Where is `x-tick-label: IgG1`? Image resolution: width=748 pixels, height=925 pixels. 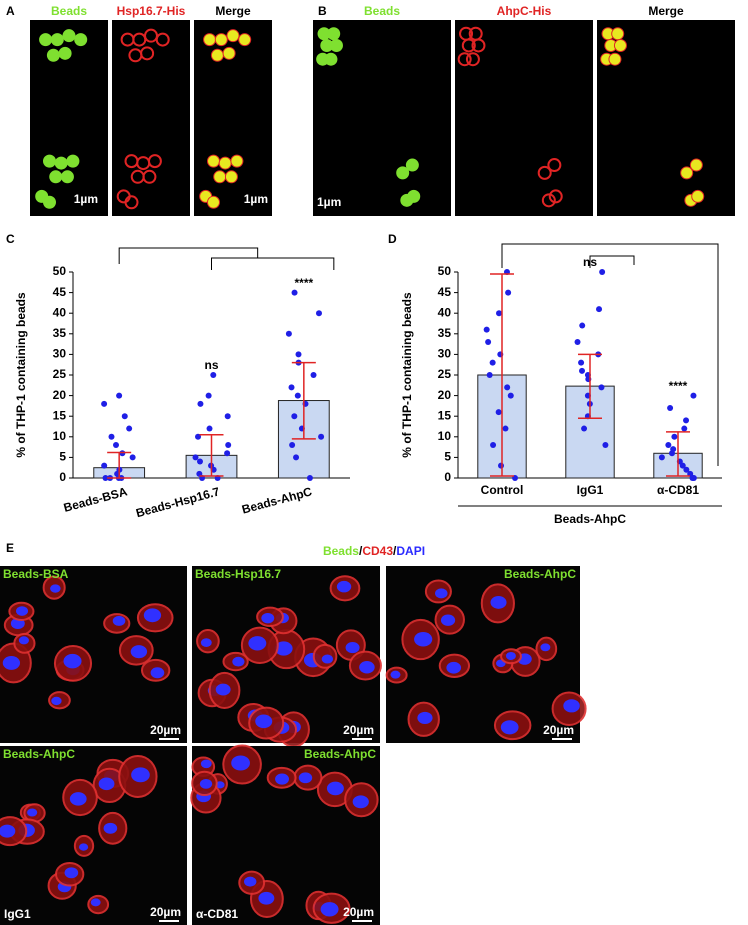 x-tick-label: IgG1 is located at coordinates (590, 490).